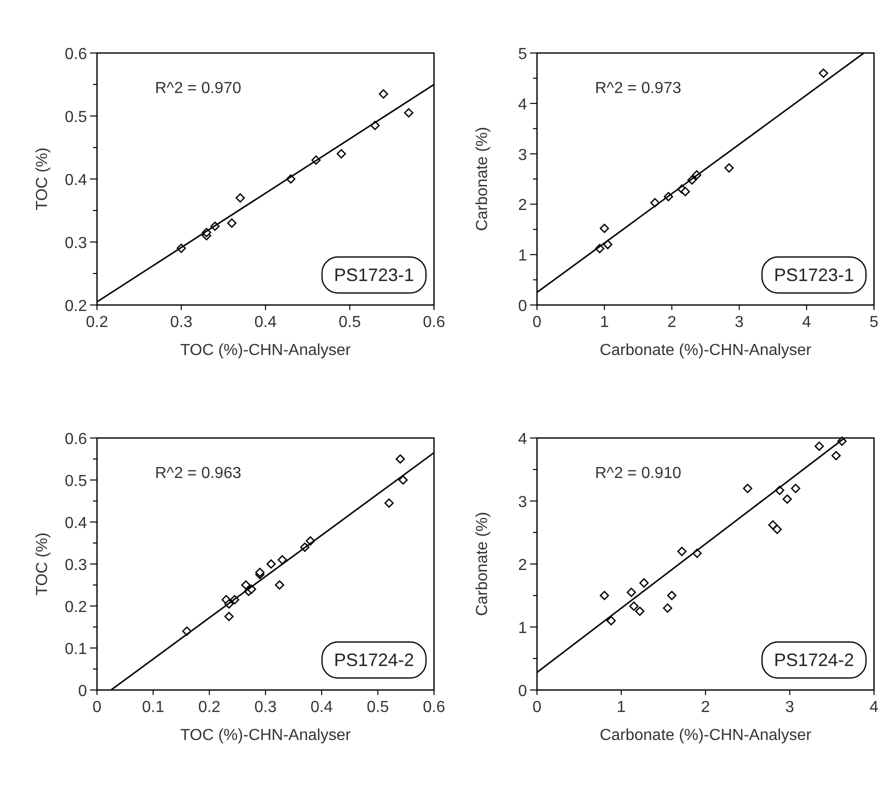  Describe the element at coordinates (874, 322) in the screenshot. I see `x-tick-label: 5` at that location.